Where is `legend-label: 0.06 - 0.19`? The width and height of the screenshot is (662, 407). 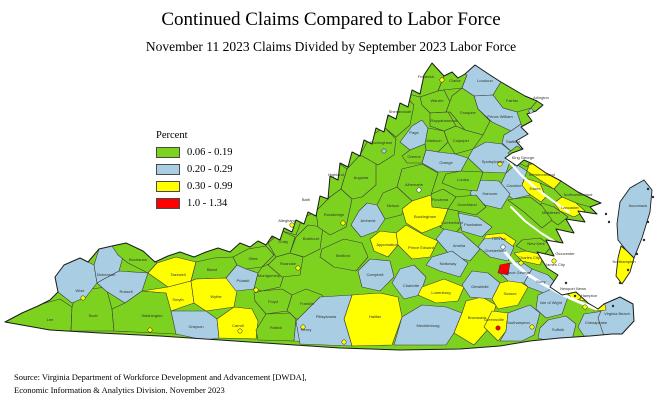
legend-label: 0.06 - 0.19 is located at coordinates (210, 152).